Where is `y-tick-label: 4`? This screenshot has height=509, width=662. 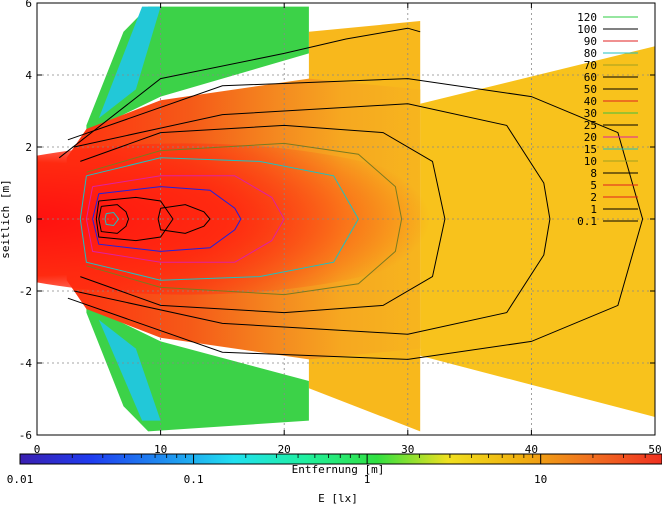 y-tick-label: 4 is located at coordinates (28, 75).